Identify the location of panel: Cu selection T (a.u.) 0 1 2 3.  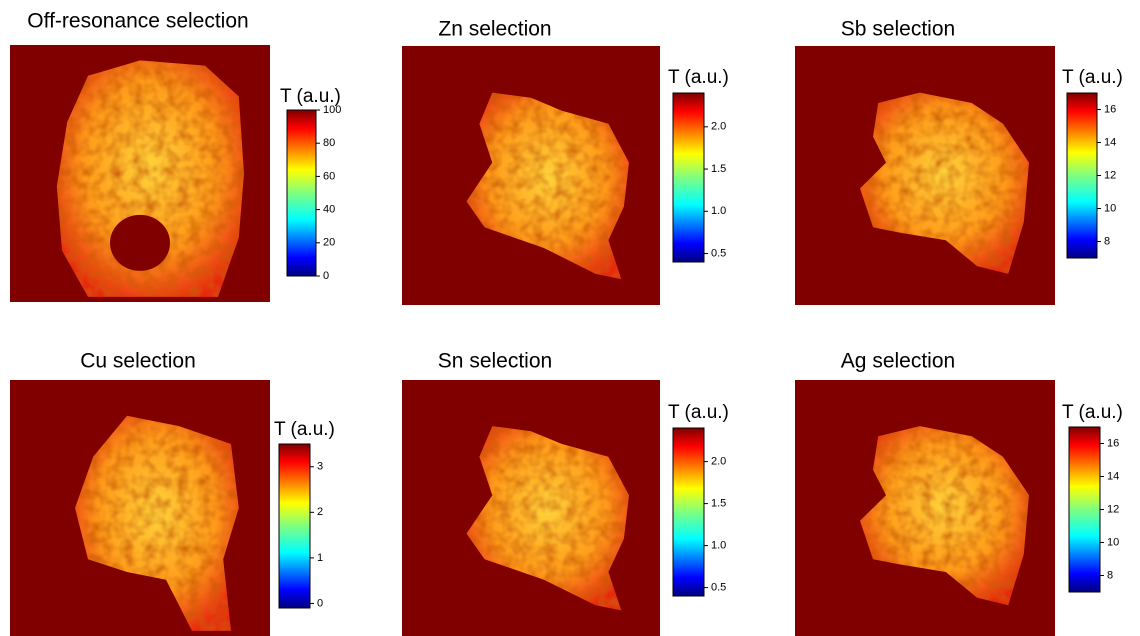
(172, 493).